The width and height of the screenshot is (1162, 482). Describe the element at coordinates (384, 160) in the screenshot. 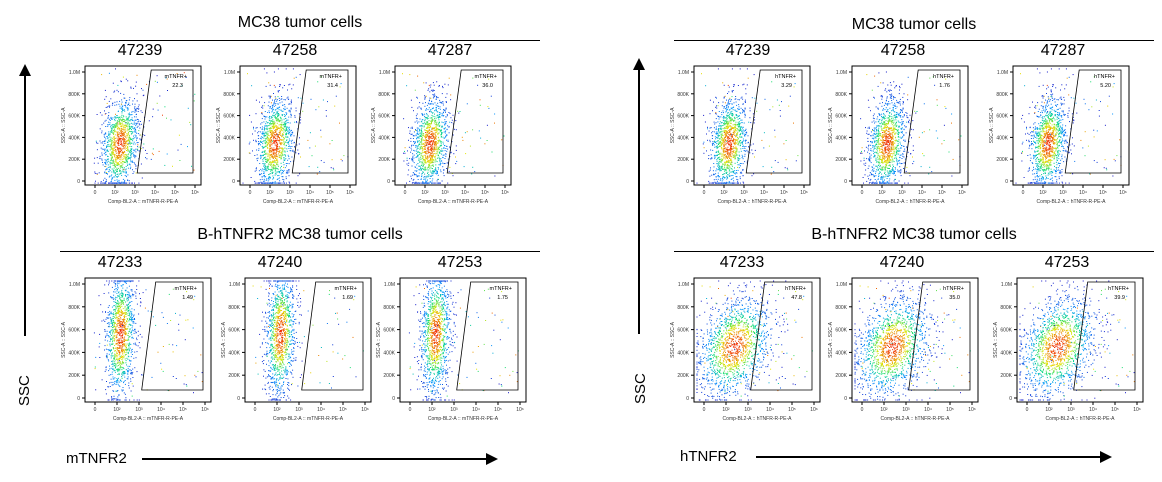

I see `y-tick-label: 200K` at that location.